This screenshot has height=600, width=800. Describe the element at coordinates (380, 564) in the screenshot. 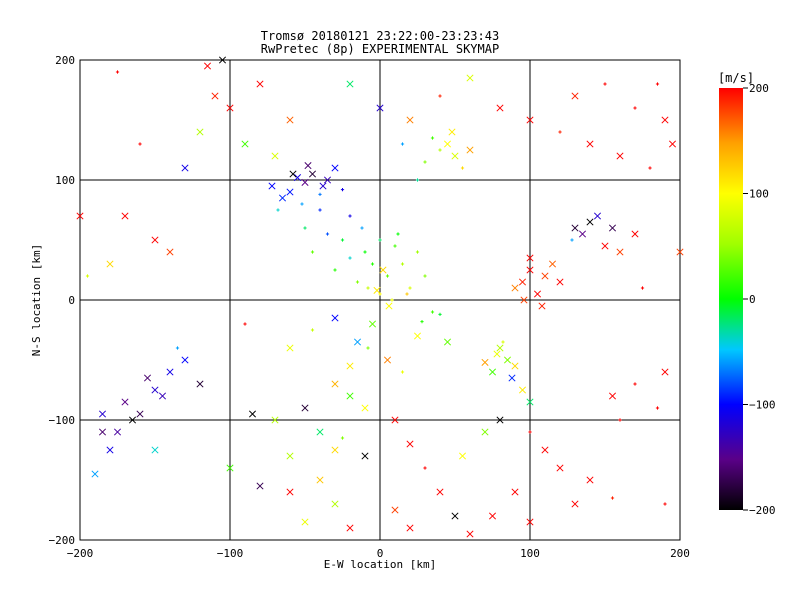

I see `x-axis-label: E-W location [km]` at that location.